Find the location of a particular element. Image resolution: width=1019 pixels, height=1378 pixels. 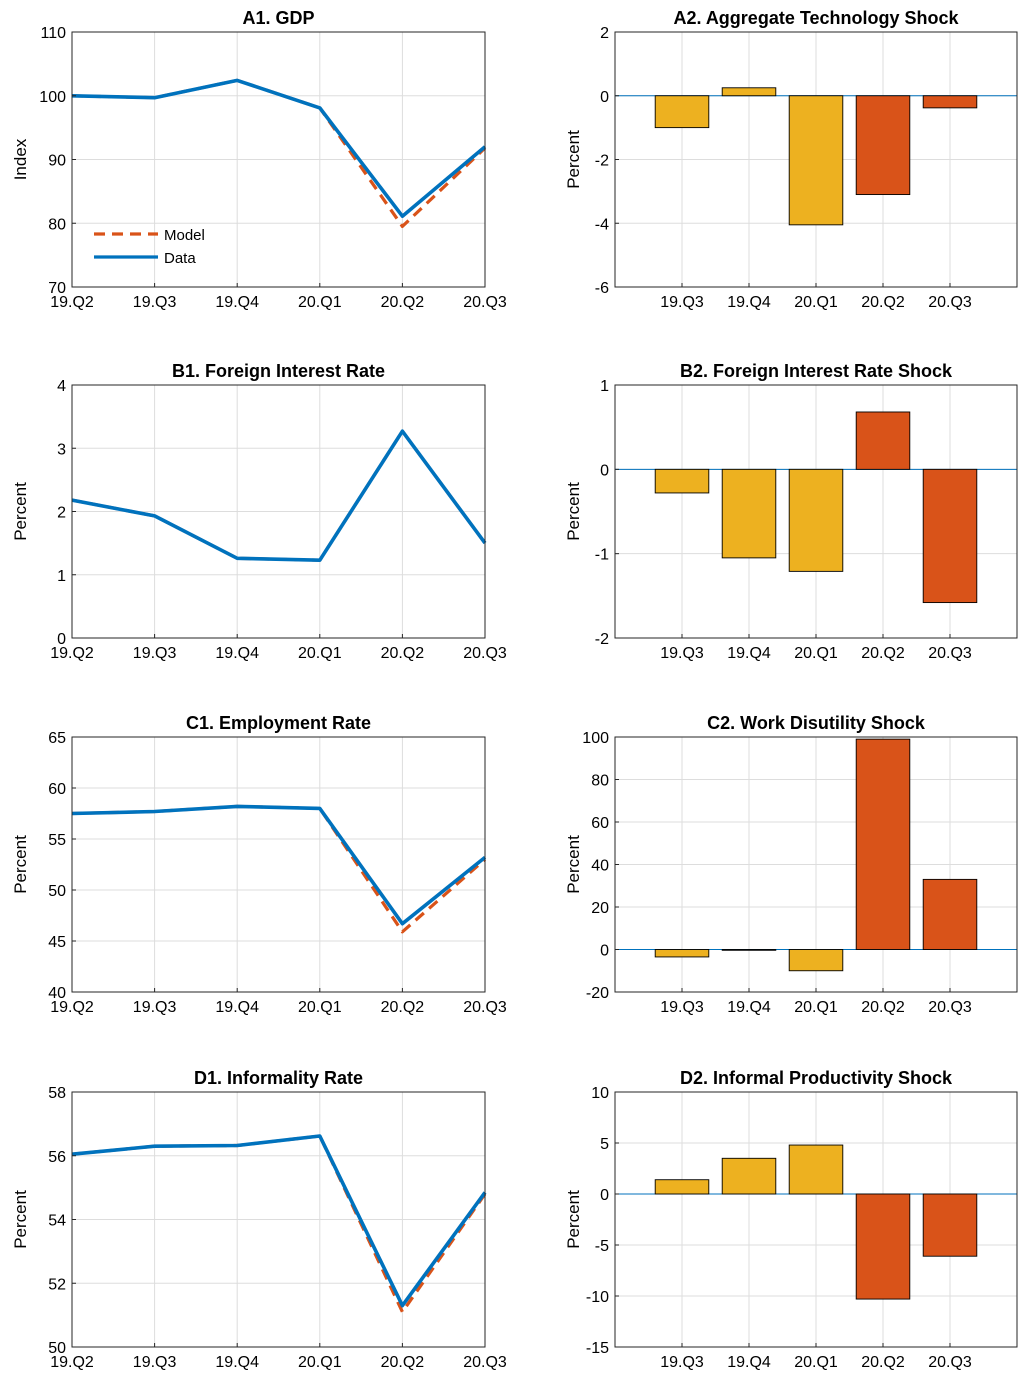

y-tick-label: 110 is located at coordinates (53, 33).